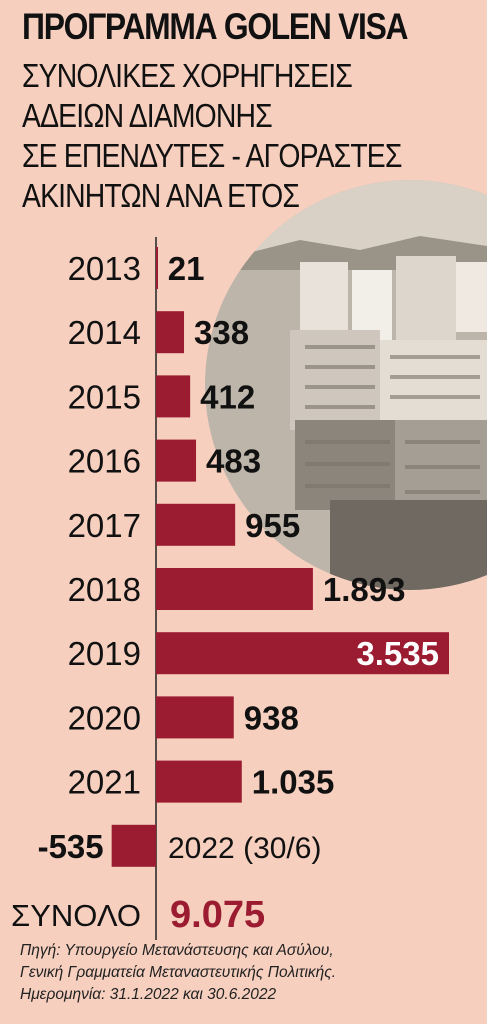  I want to click on category-label: 2015, so click(104, 396).